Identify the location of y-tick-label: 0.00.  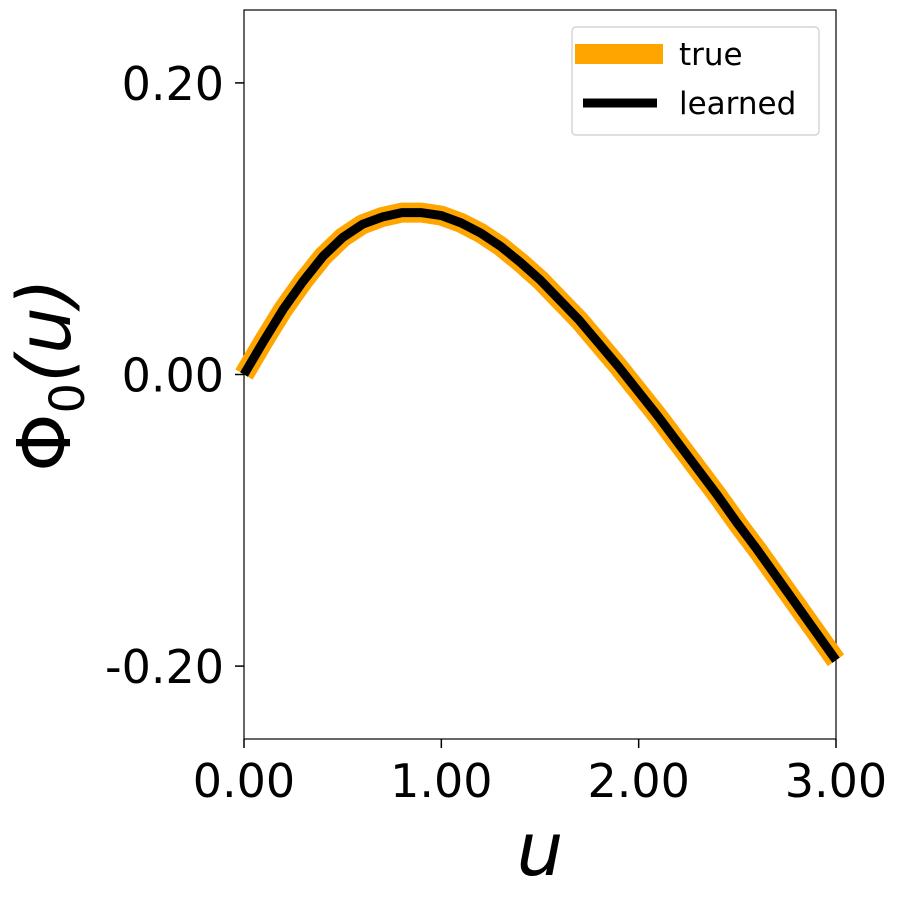
(173, 376).